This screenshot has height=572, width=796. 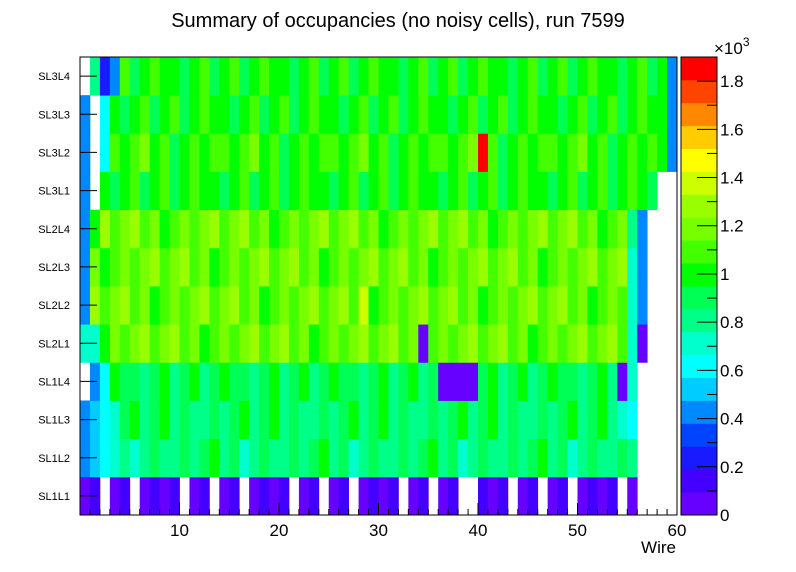 I want to click on x-tick-label: 20, so click(x=279, y=530).